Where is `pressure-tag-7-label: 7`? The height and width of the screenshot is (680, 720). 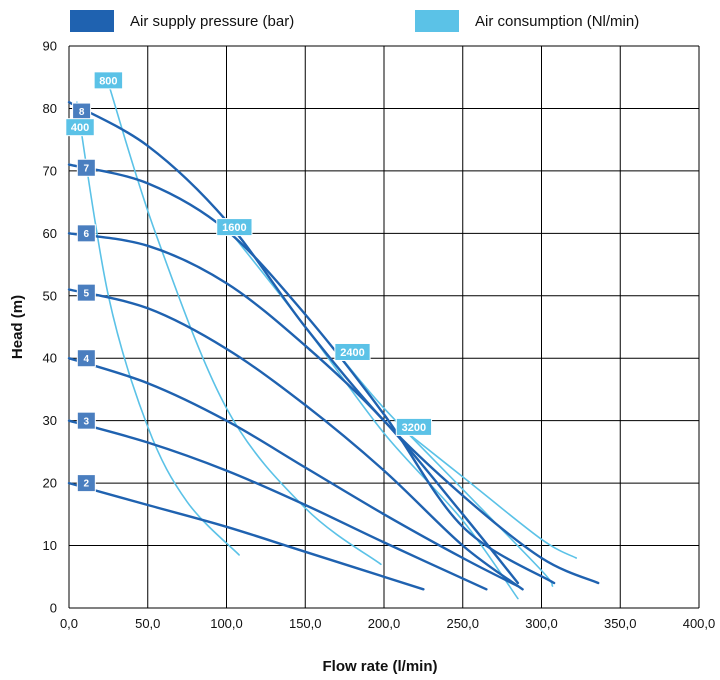 pressure-tag-7-label: 7 is located at coordinates (87, 168).